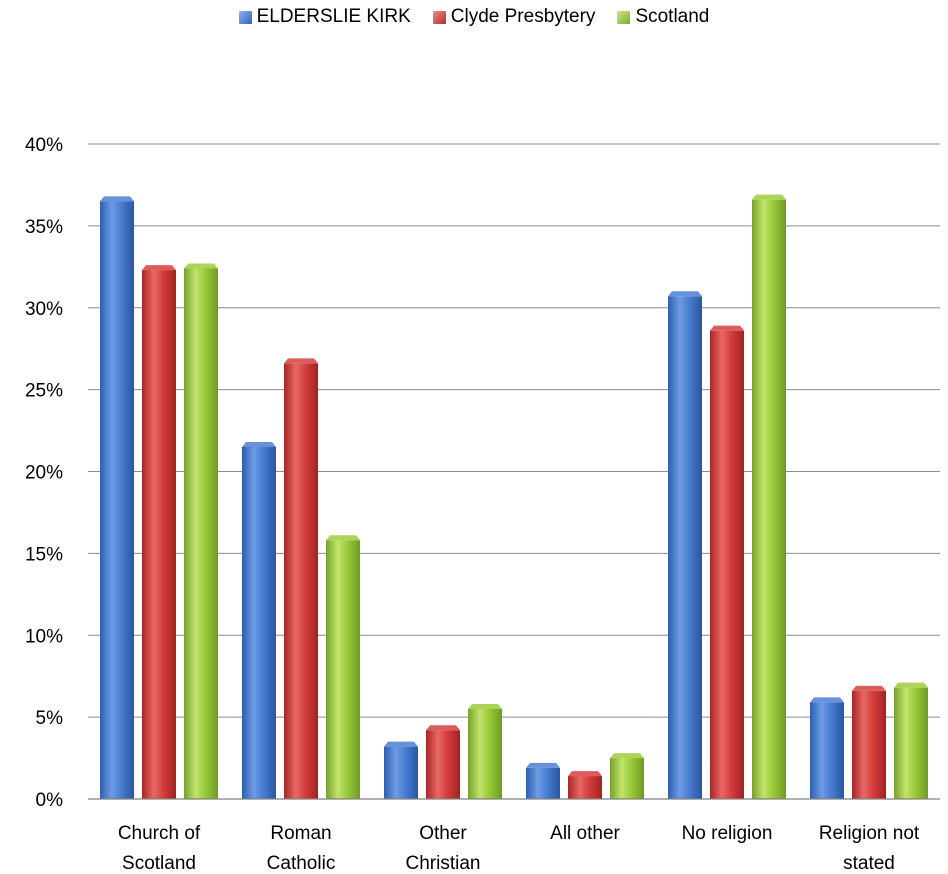  Describe the element at coordinates (44, 227) in the screenshot. I see `y-tick-label: 35%` at that location.